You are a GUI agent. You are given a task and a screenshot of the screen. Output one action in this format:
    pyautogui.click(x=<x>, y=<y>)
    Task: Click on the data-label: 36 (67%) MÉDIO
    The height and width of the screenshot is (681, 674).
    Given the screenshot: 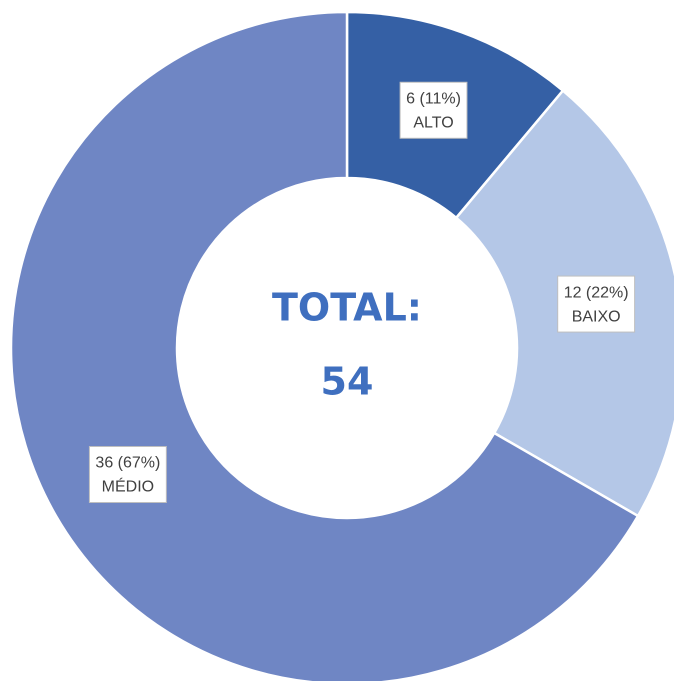 What is the action you would take?
    pyautogui.click(x=127, y=474)
    